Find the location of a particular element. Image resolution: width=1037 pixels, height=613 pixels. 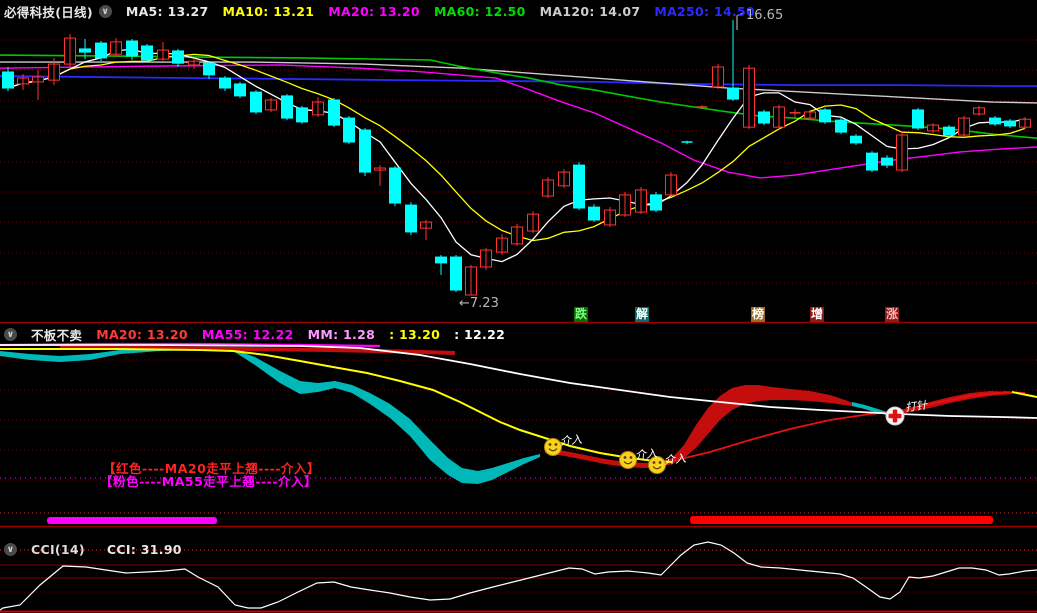

indicator-title: 不板不卖 is located at coordinates (57, 335).